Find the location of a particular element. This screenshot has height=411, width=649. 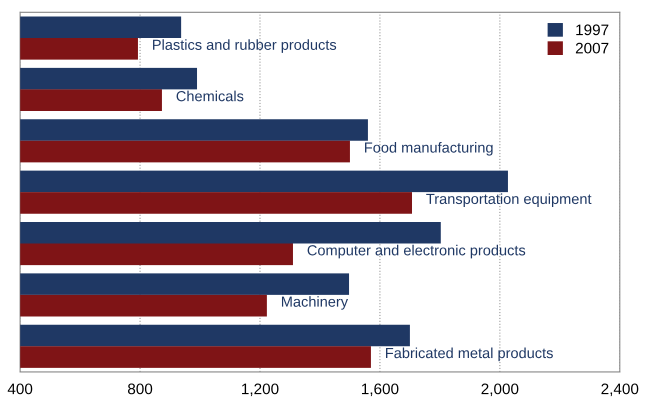

x-tick-label: 1,600 is located at coordinates (380, 389).